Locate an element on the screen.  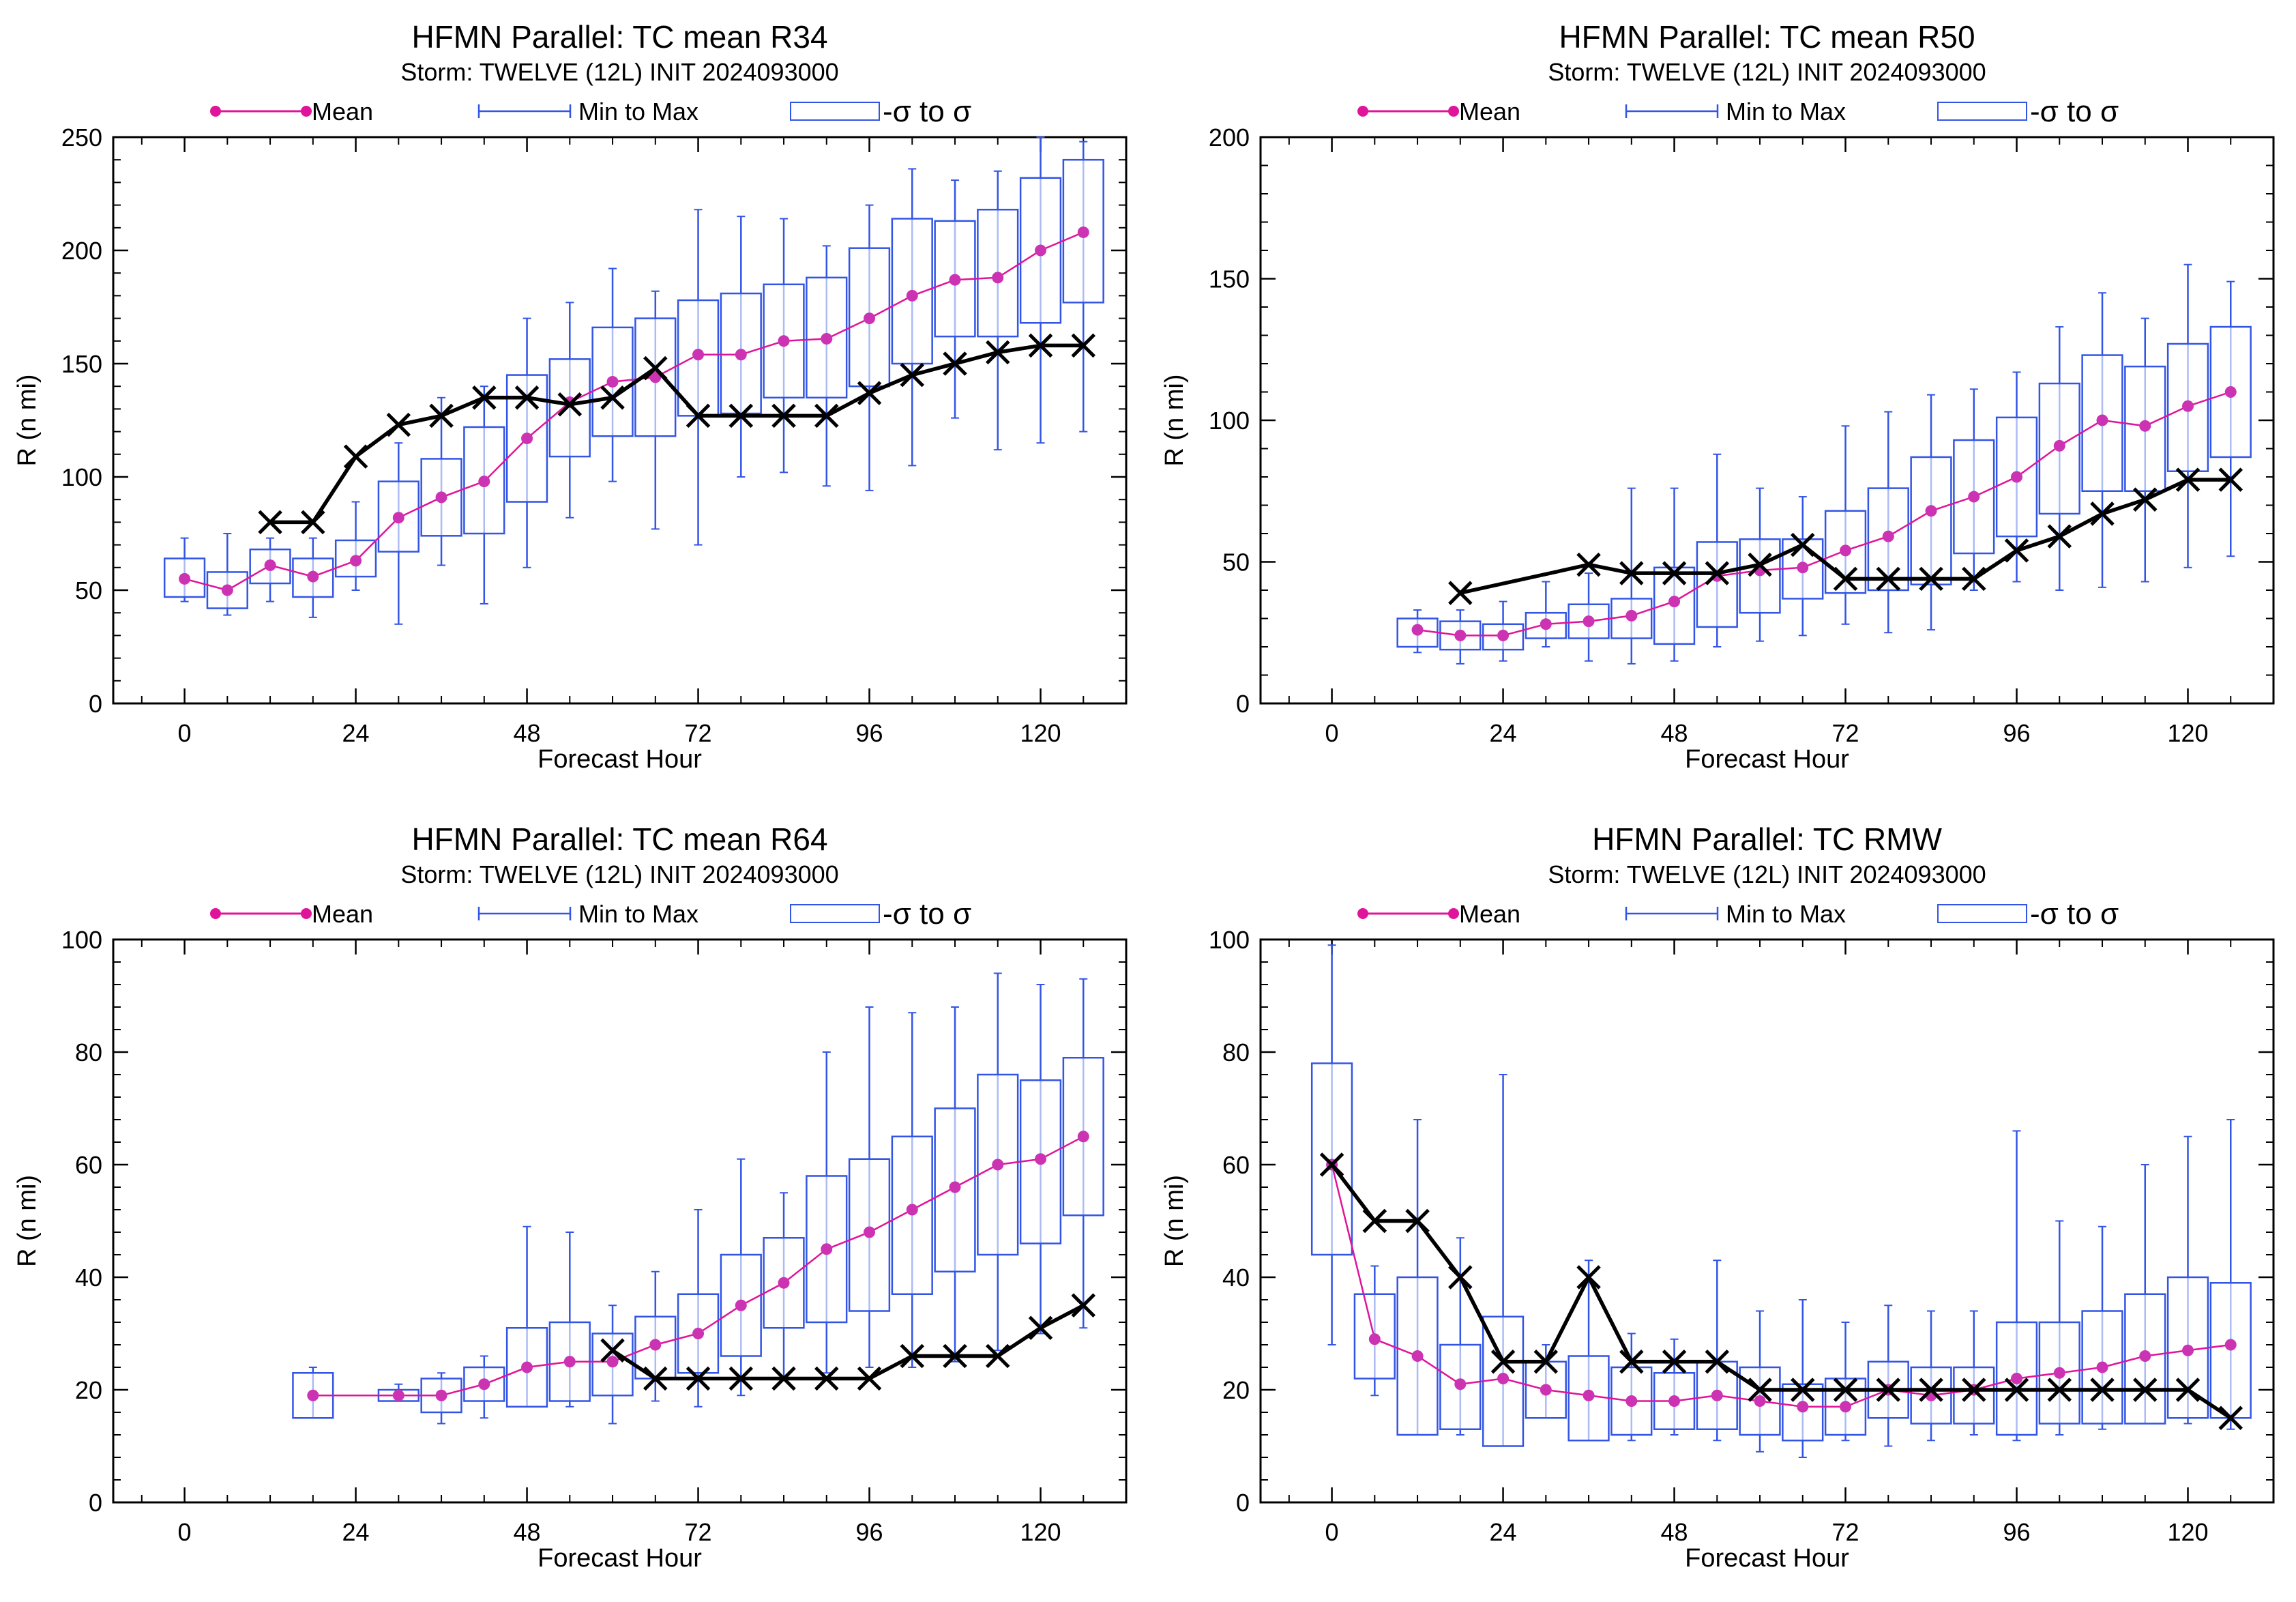
legend-mean-label: Mean is located at coordinates (343, 112).